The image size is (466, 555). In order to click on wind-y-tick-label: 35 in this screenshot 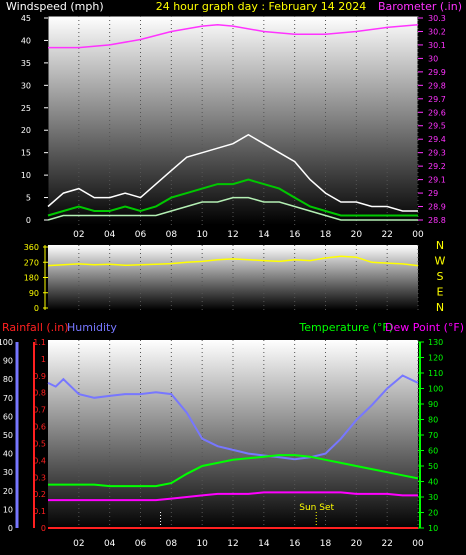, I will do `click(26, 63)`.